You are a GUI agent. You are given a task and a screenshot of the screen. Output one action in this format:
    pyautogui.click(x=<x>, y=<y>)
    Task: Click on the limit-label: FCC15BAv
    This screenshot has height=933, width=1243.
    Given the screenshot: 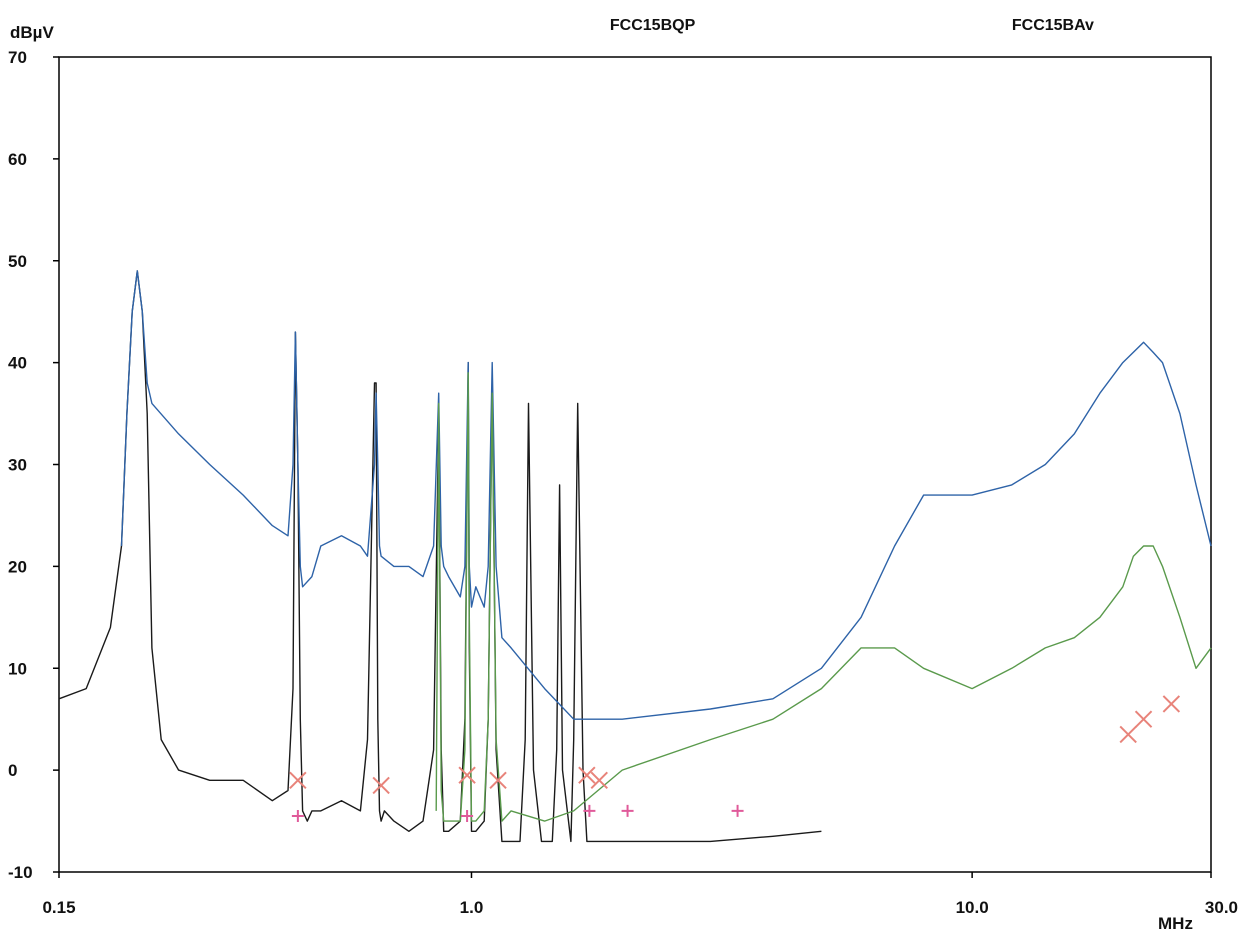 What is the action you would take?
    pyautogui.click(x=1053, y=25)
    